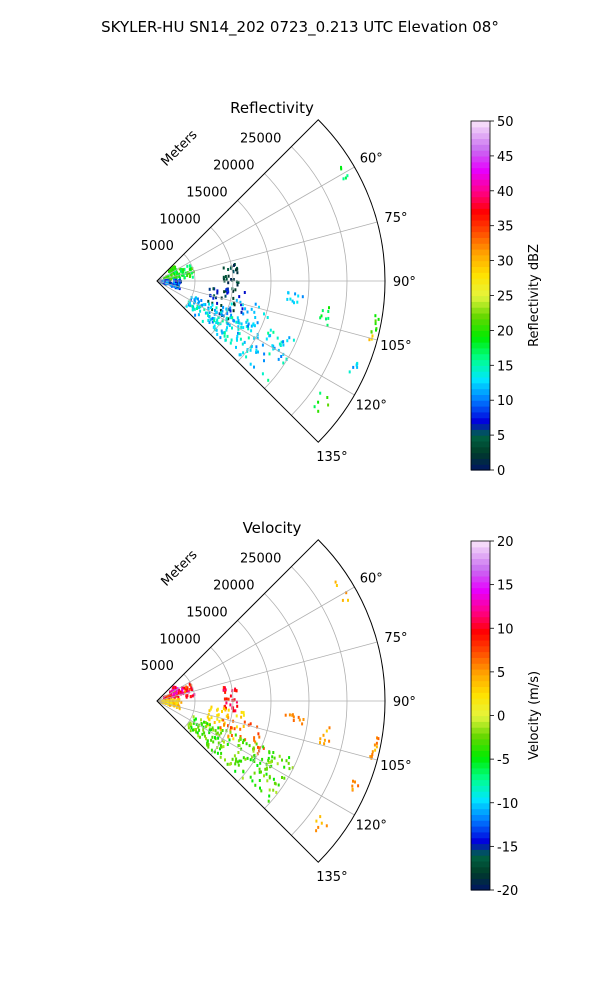 This screenshot has width=600, height=1000. Describe the element at coordinates (206, 612) in the screenshot. I see `r-tick-label: 15000` at that location.